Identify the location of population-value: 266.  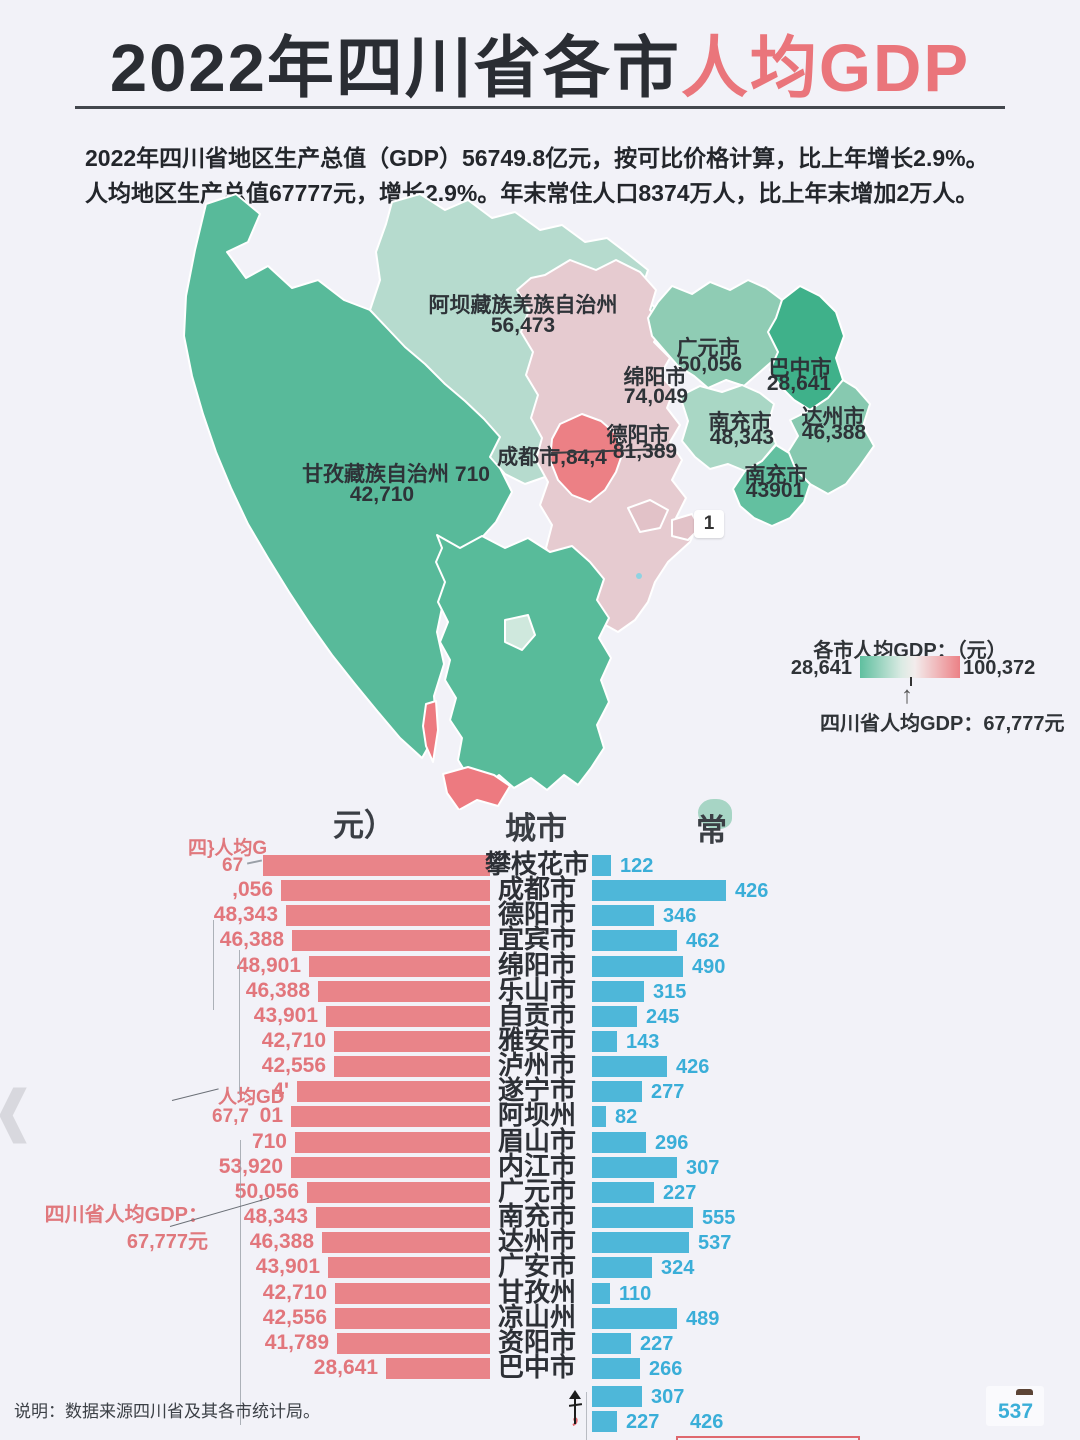
(666, 1369).